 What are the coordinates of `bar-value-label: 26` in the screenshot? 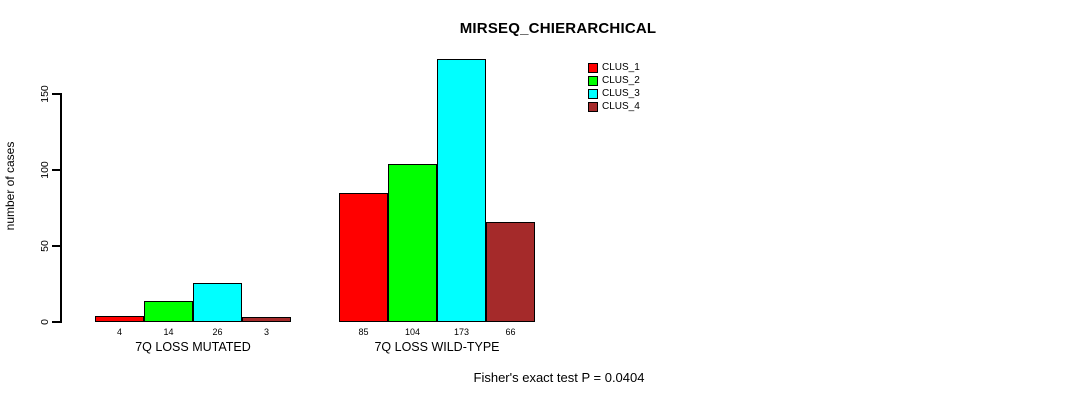 It's located at (217, 332).